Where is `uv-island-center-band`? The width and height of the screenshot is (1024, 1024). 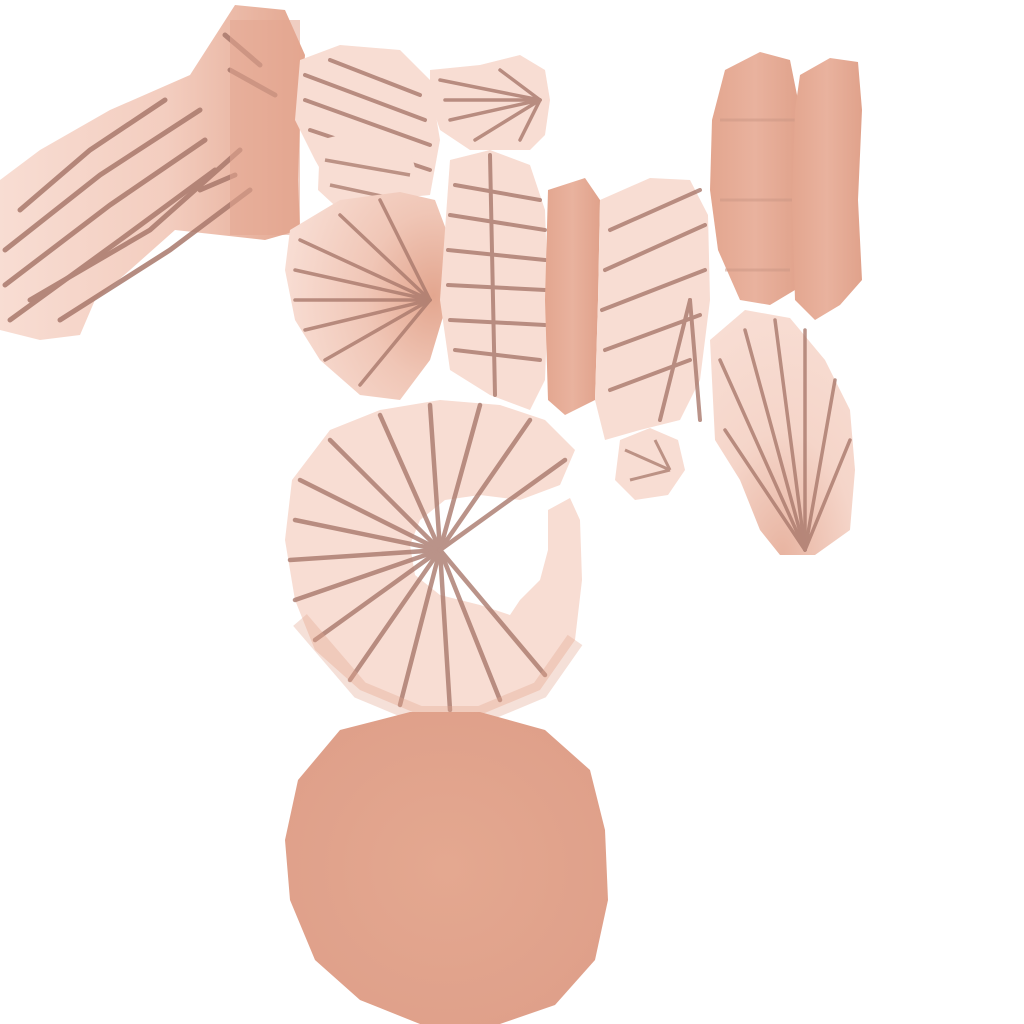
uv-island-center-band is located at coordinates (494, 280).